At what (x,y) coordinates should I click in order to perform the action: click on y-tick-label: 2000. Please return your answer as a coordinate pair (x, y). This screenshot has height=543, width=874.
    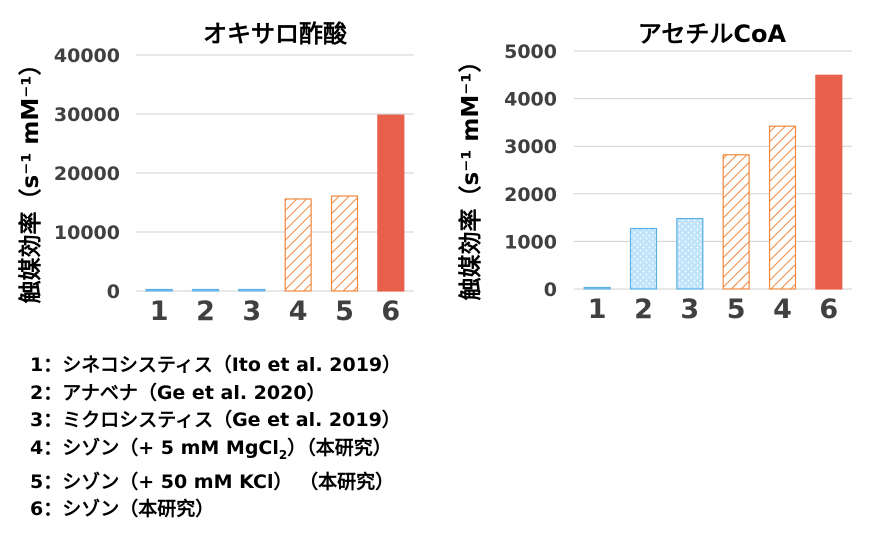
    Looking at the image, I should click on (530, 195).